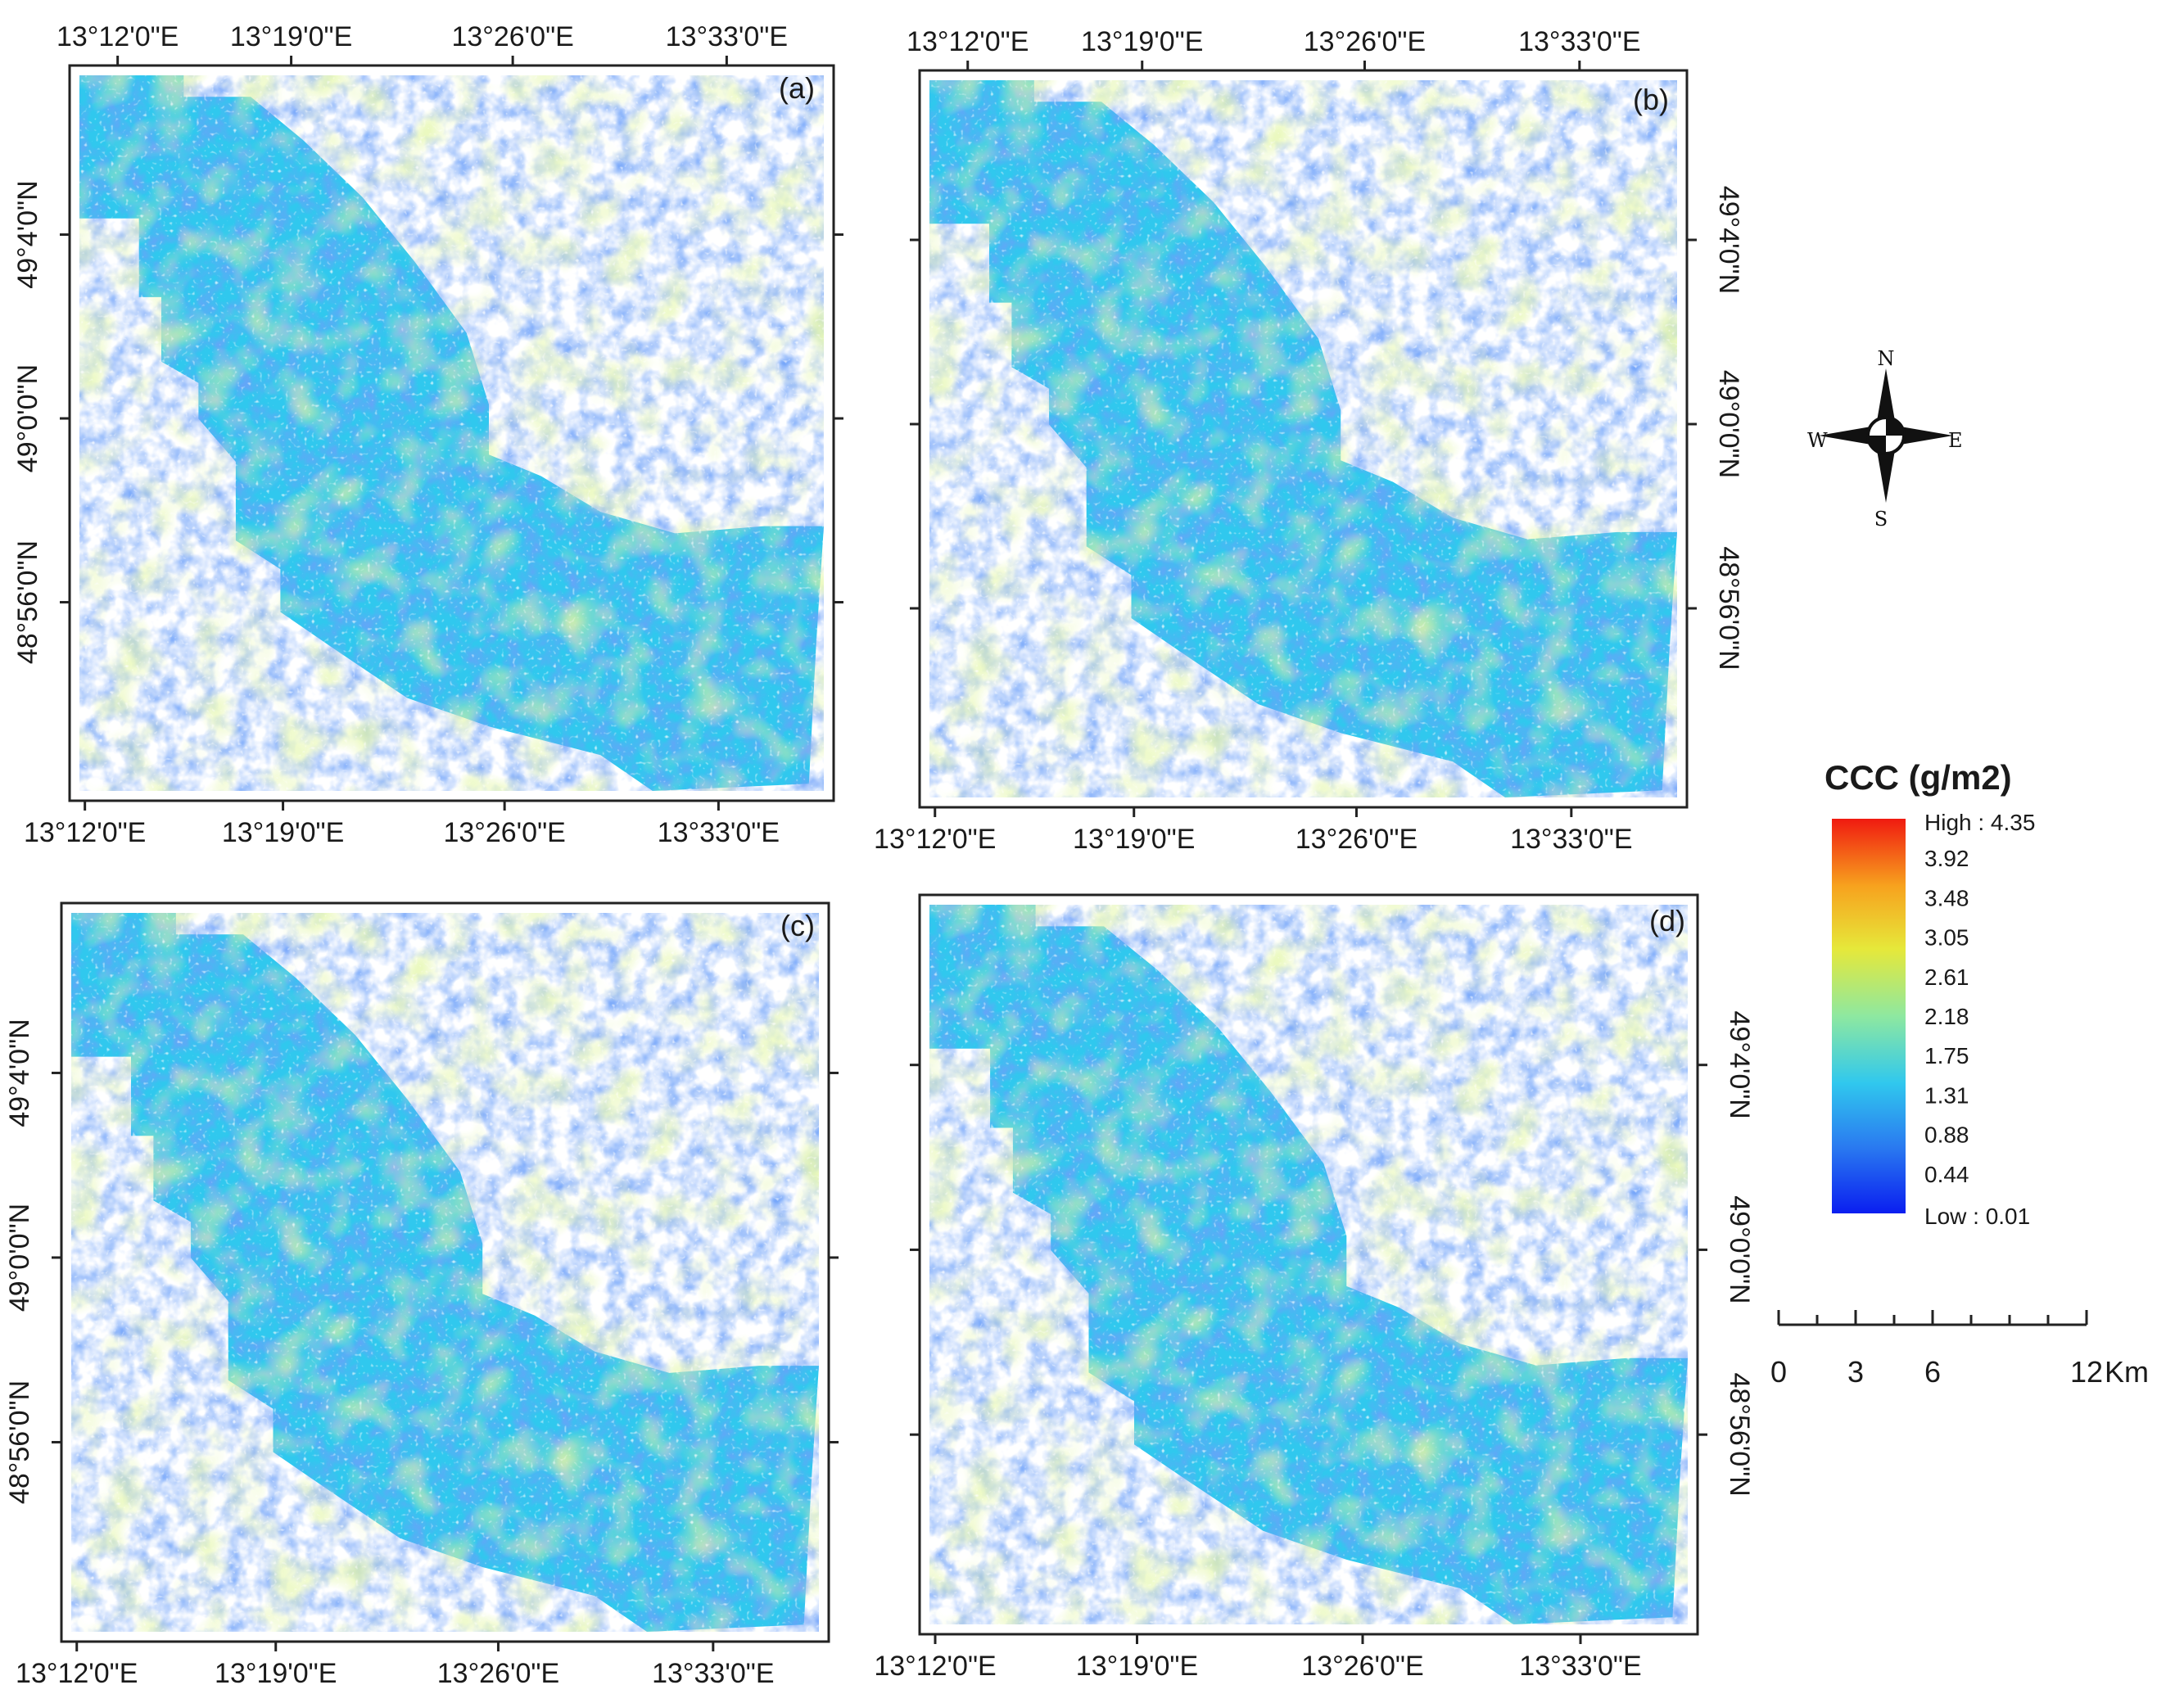 The image size is (2184, 1703). I want to click on compass-n-label: N, so click(1887, 358).